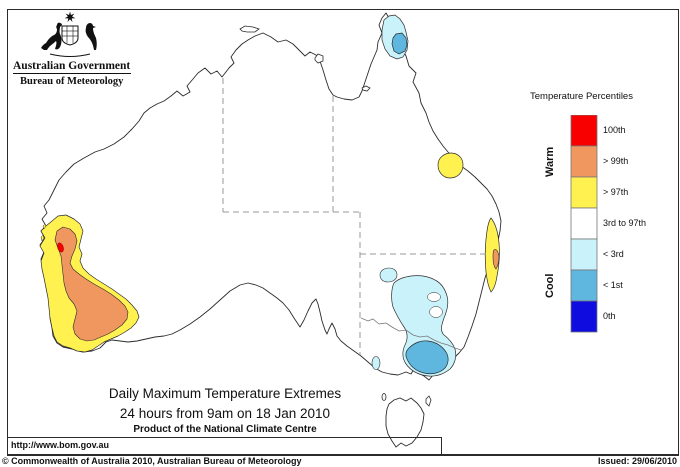  I want to click on shark-bay-island-spot2, so click(42, 238).